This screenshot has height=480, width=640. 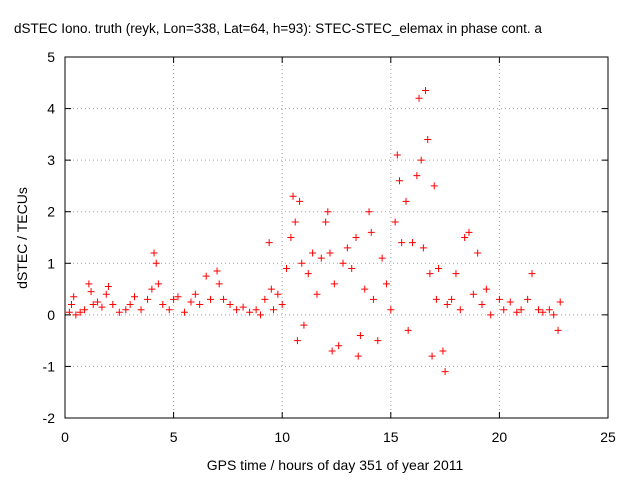 I want to click on y-tick-label: 1, so click(x=51, y=263).